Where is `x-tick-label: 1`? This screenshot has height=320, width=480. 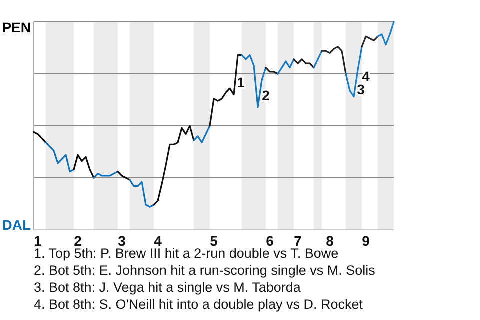 x-tick-label: 1 is located at coordinates (38, 241).